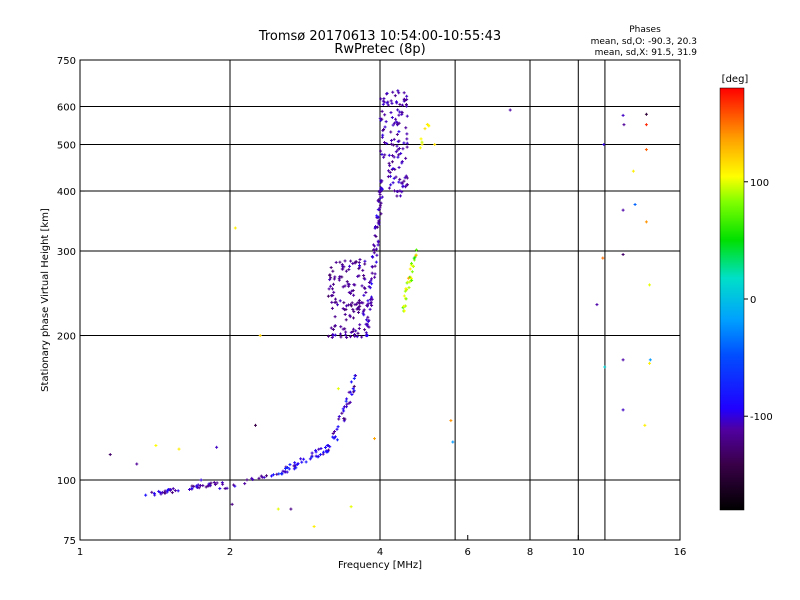 This screenshot has width=800, height=600. What do you see at coordinates (379, 49) in the screenshot?
I see `chart-subtitle: RwPretec (8p)` at bounding box center [379, 49].